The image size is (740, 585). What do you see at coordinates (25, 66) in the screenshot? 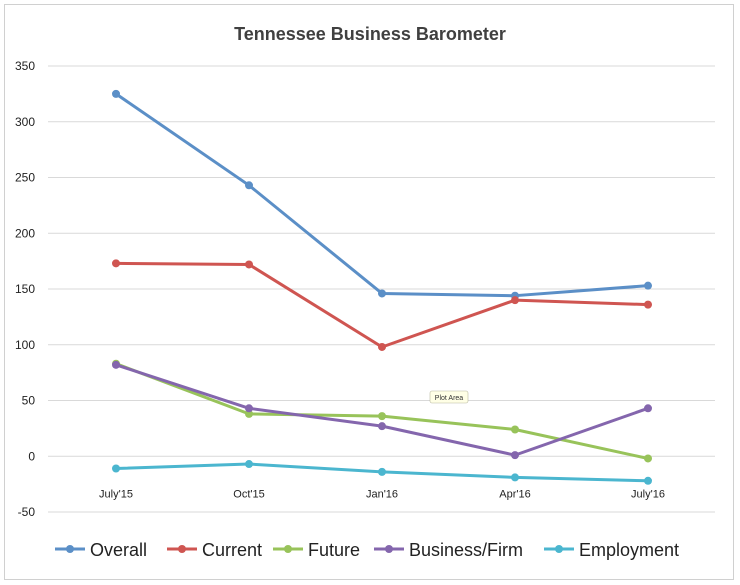
I see `y-tick-label: 350` at bounding box center [25, 66].